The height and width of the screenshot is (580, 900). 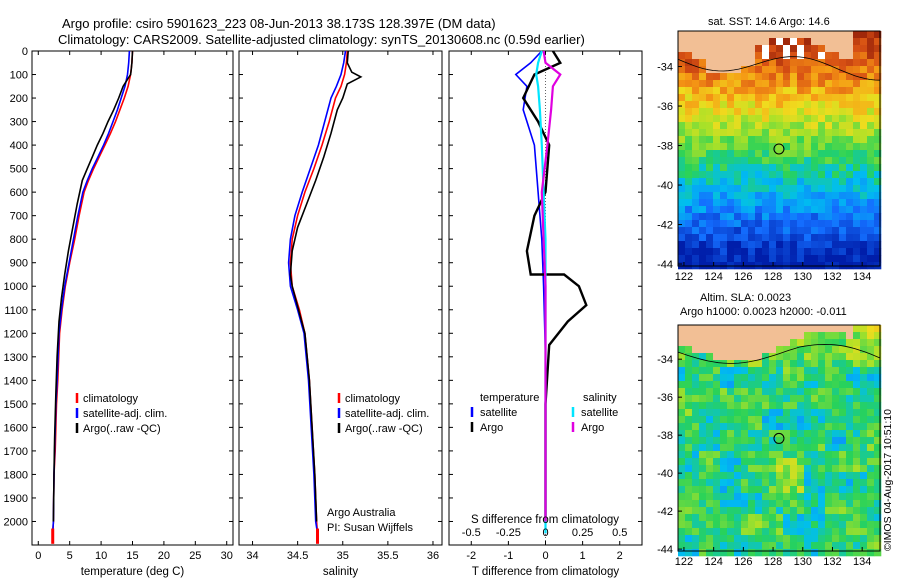 I want to click on x-tick-label: -2, so click(x=471, y=556).